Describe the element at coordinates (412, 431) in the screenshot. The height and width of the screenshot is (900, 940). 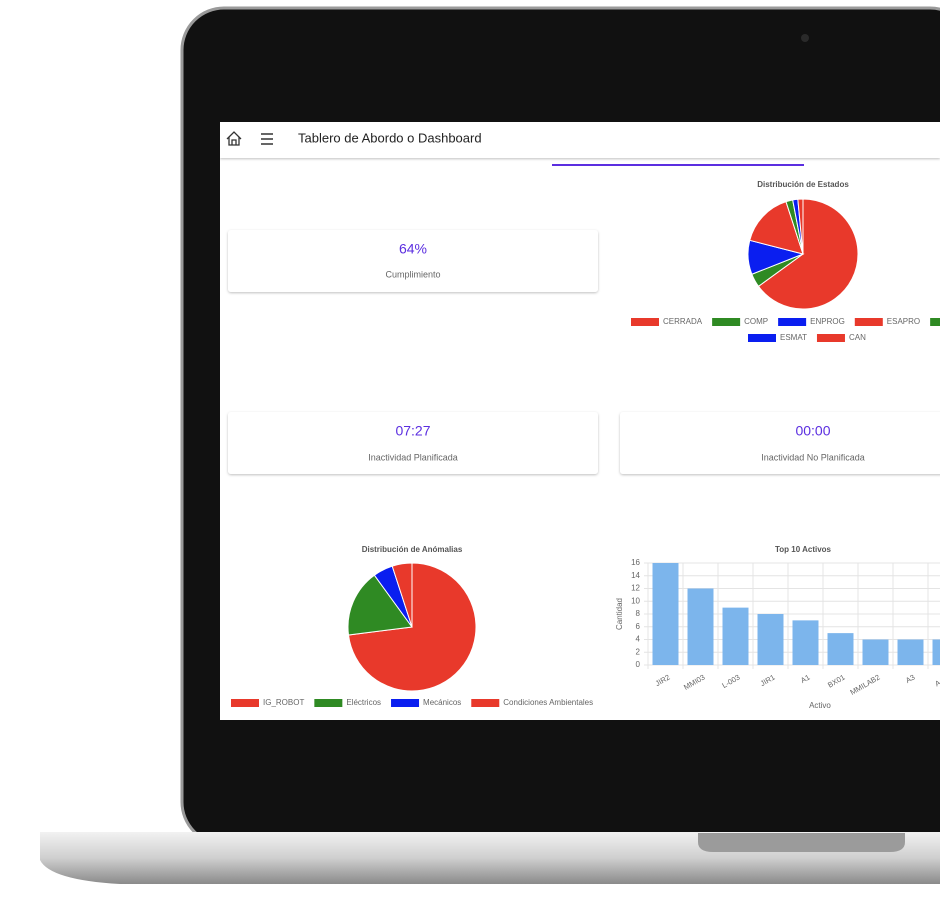
I see `kpi-value: 07:27` at that location.